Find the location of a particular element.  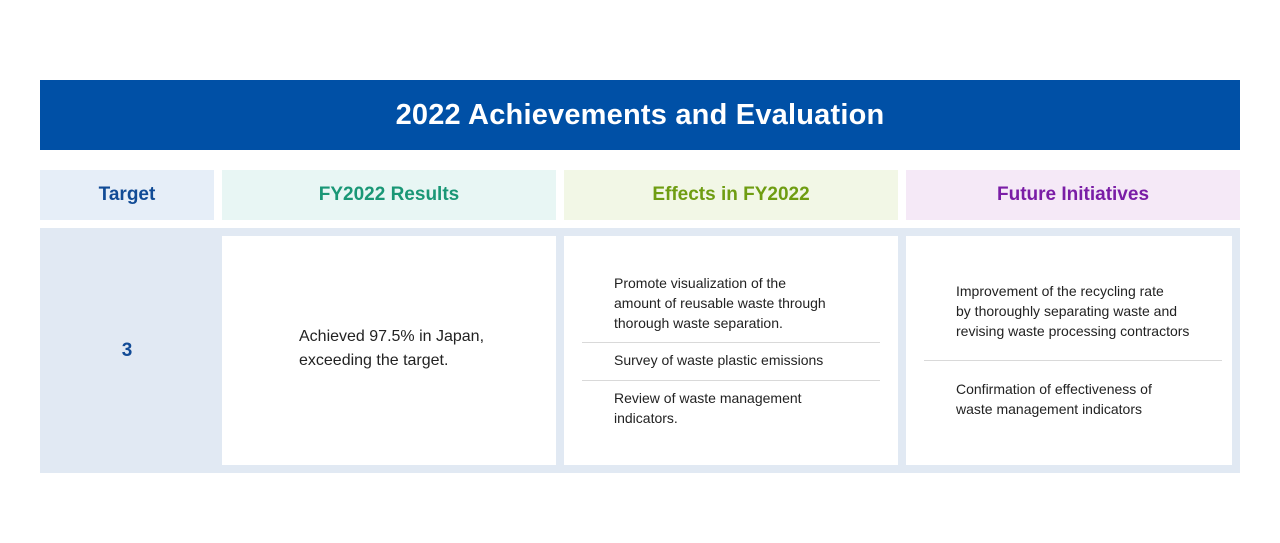

effects-line: Survey of waste plastic emissions is located at coordinates (719, 360).